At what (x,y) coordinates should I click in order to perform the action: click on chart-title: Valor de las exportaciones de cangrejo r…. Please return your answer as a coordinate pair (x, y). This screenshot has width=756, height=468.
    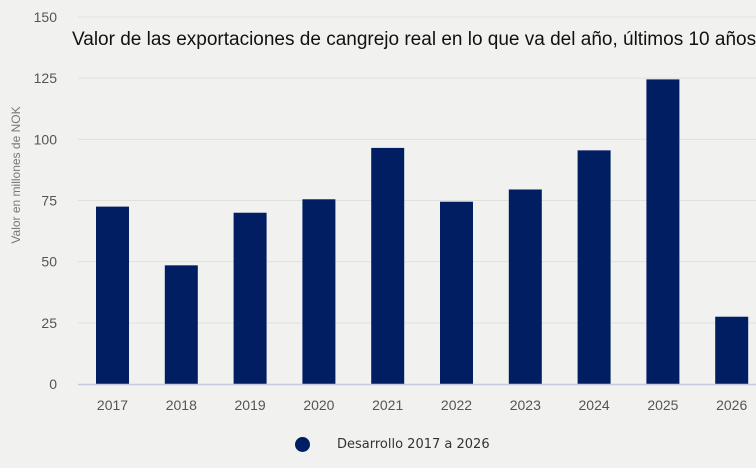
    Looking at the image, I should click on (414, 39).